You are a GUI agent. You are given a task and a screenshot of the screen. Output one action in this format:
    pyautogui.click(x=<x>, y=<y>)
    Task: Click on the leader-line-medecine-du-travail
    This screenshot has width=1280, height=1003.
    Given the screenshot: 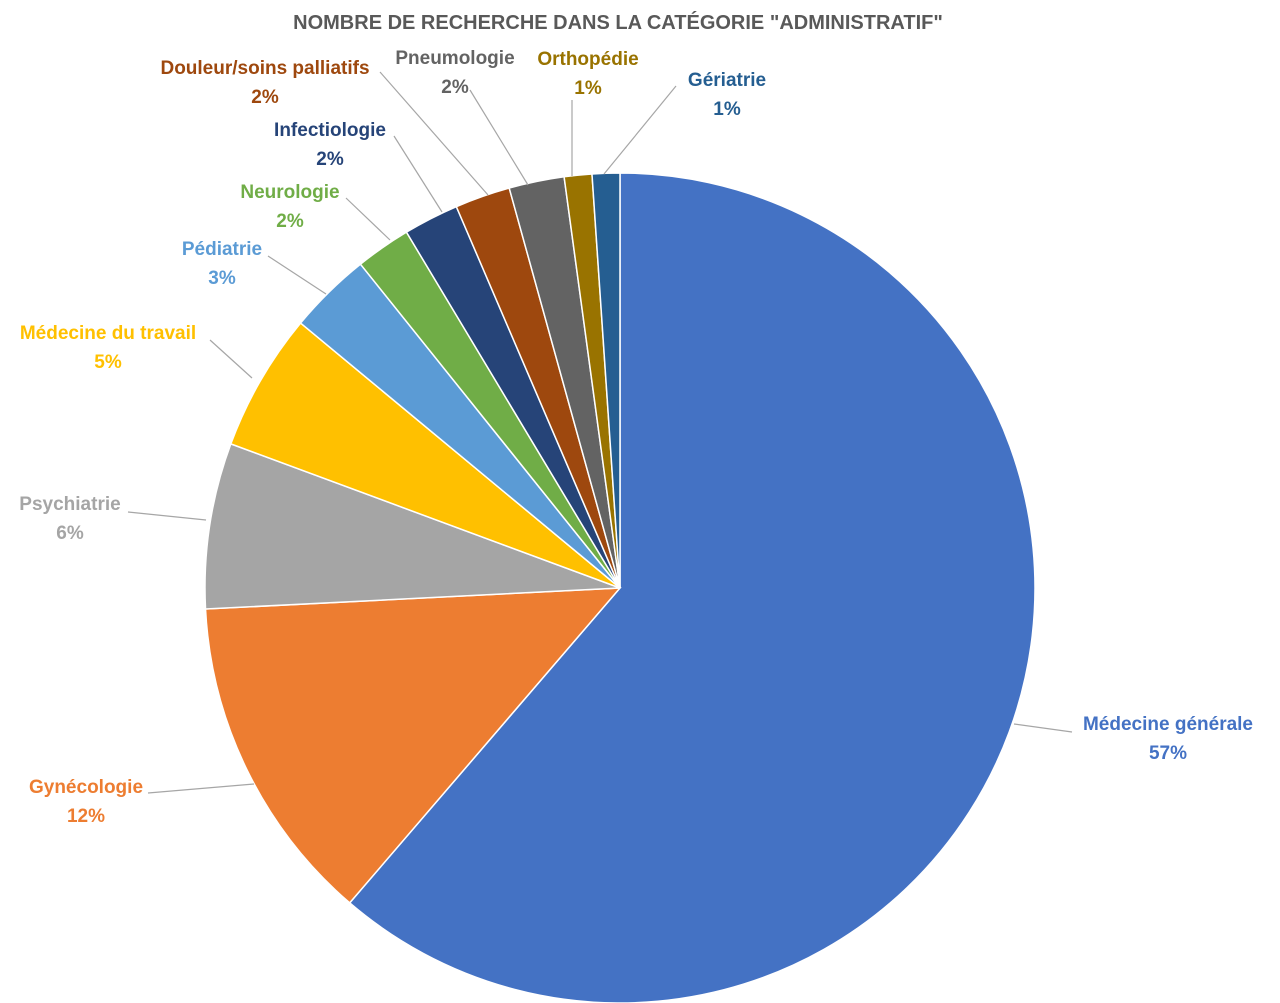 What is the action you would take?
    pyautogui.click(x=231, y=359)
    